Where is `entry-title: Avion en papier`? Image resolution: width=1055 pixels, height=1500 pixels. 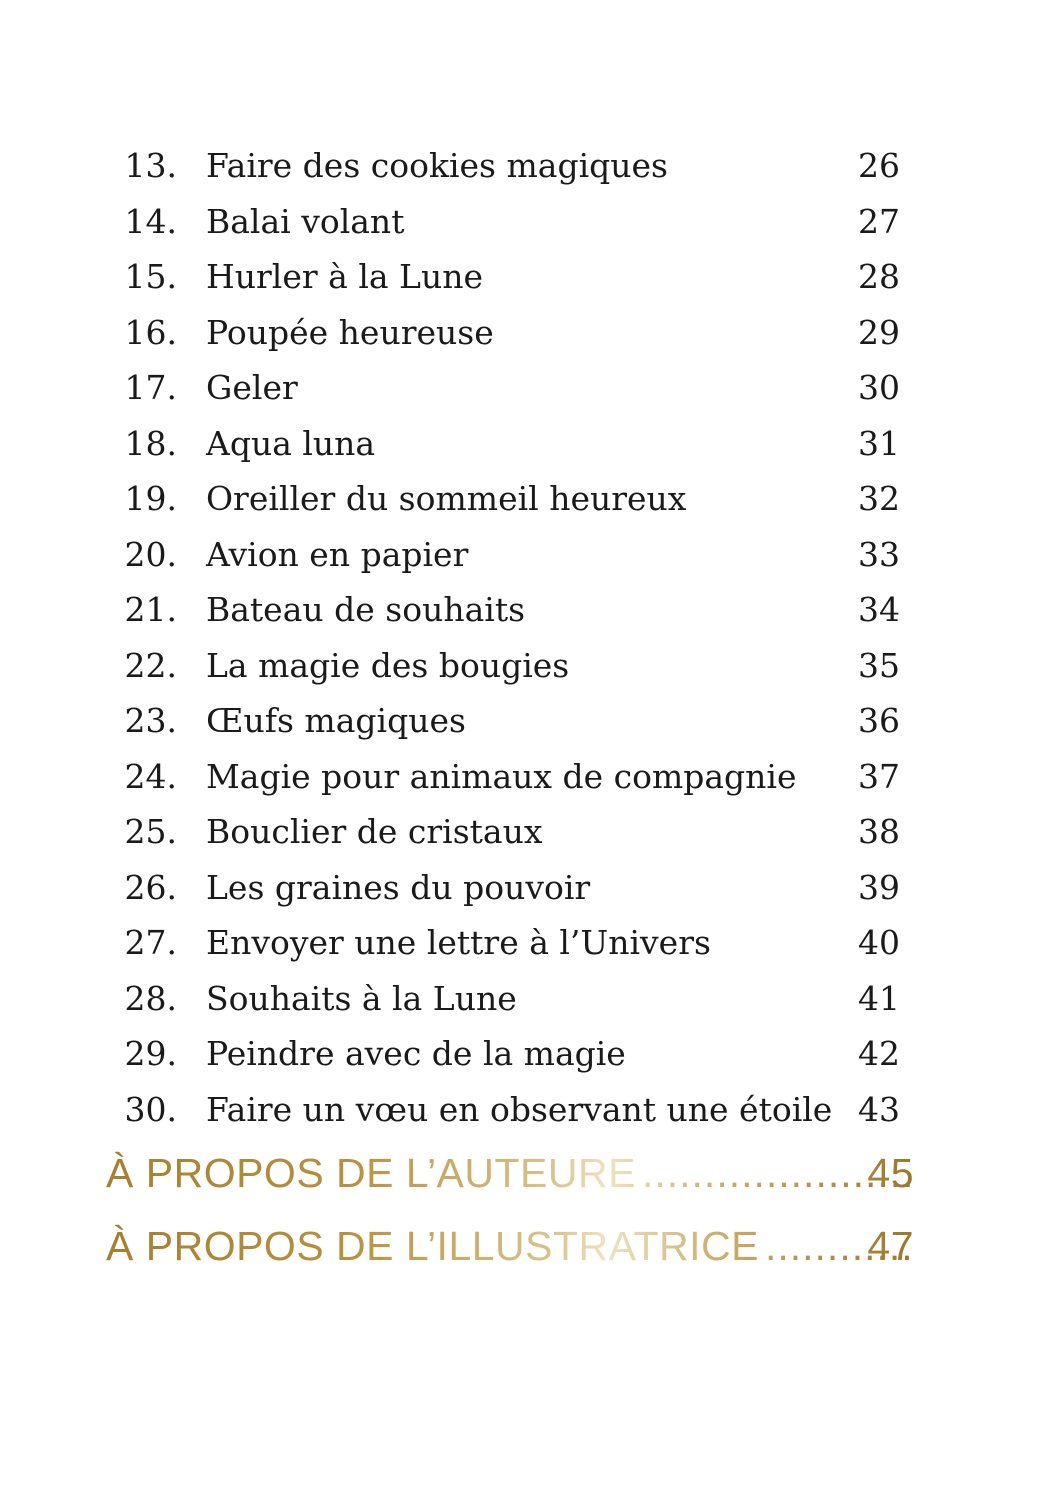
entry-title: Avion en papier is located at coordinates (337, 554).